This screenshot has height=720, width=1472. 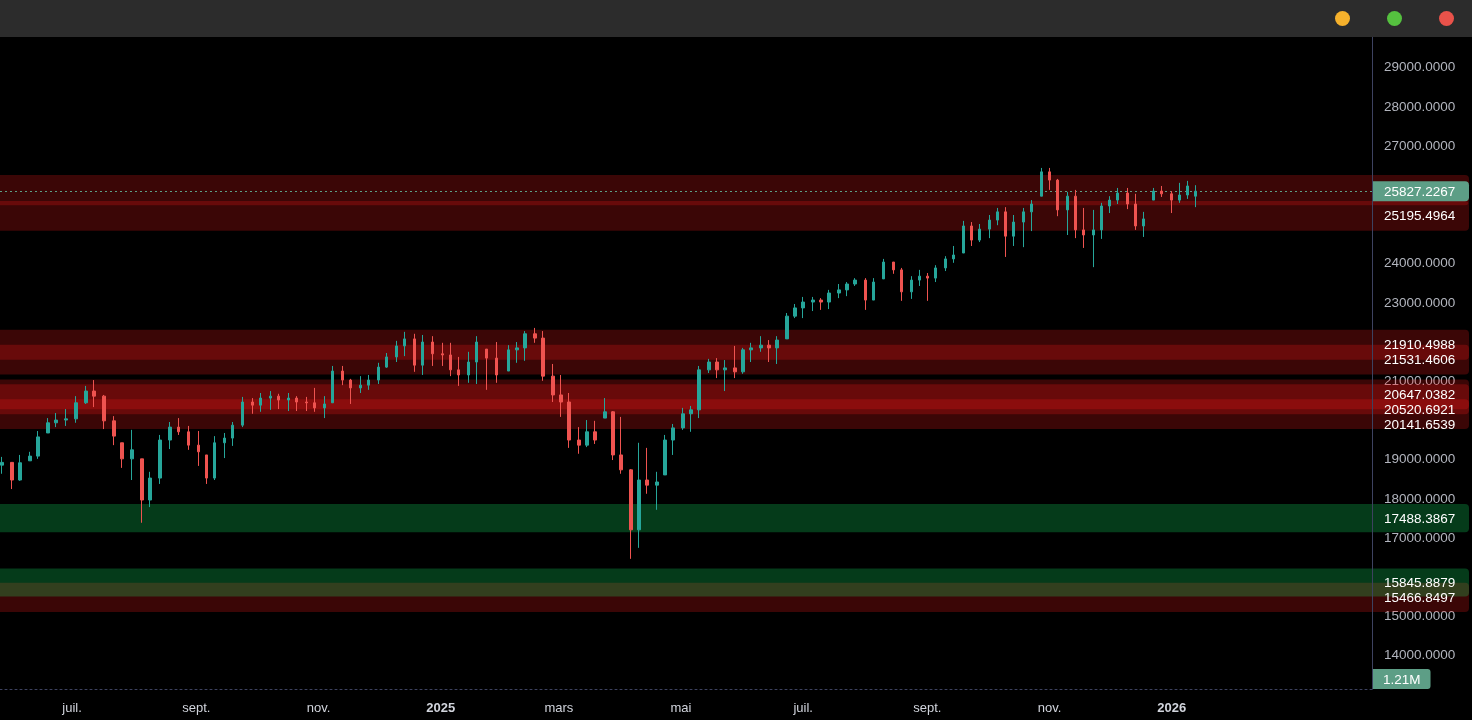 I want to click on x-tick-label: 2025, so click(x=441, y=707).